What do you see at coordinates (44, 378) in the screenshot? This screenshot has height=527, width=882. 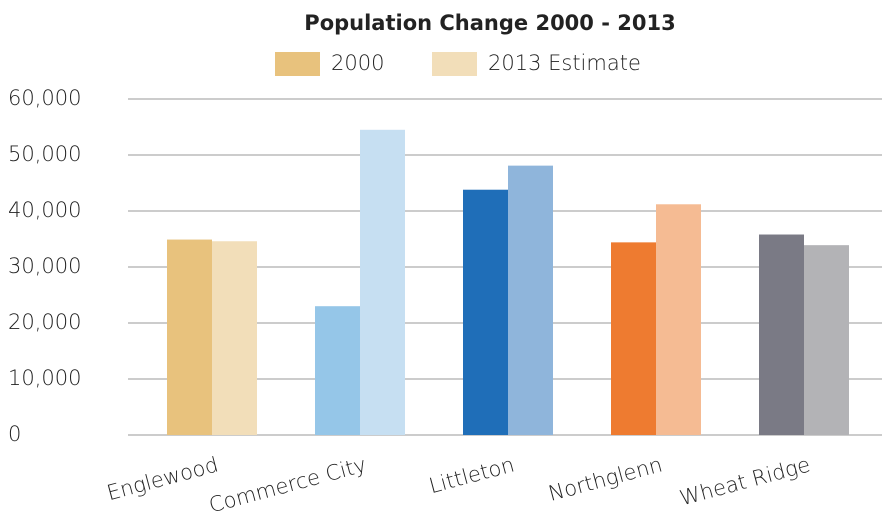 I see `y-tick-label: 10,000` at bounding box center [44, 378].